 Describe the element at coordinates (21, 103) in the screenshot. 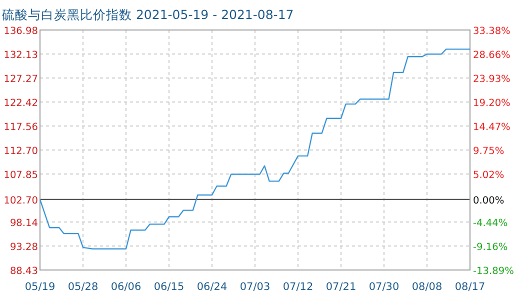

I see `y-tick-label: 122.42` at that location.